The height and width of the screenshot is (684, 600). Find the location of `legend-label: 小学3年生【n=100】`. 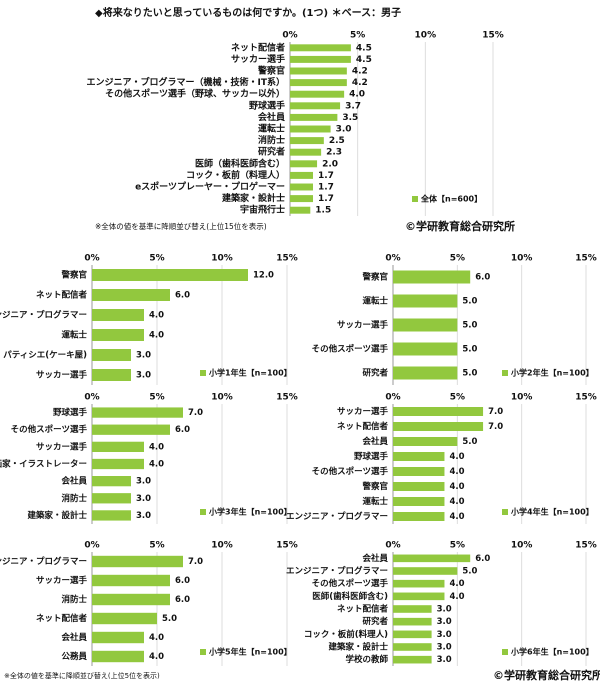

legend-label: 小学3年生【n=100】 is located at coordinates (250, 512).